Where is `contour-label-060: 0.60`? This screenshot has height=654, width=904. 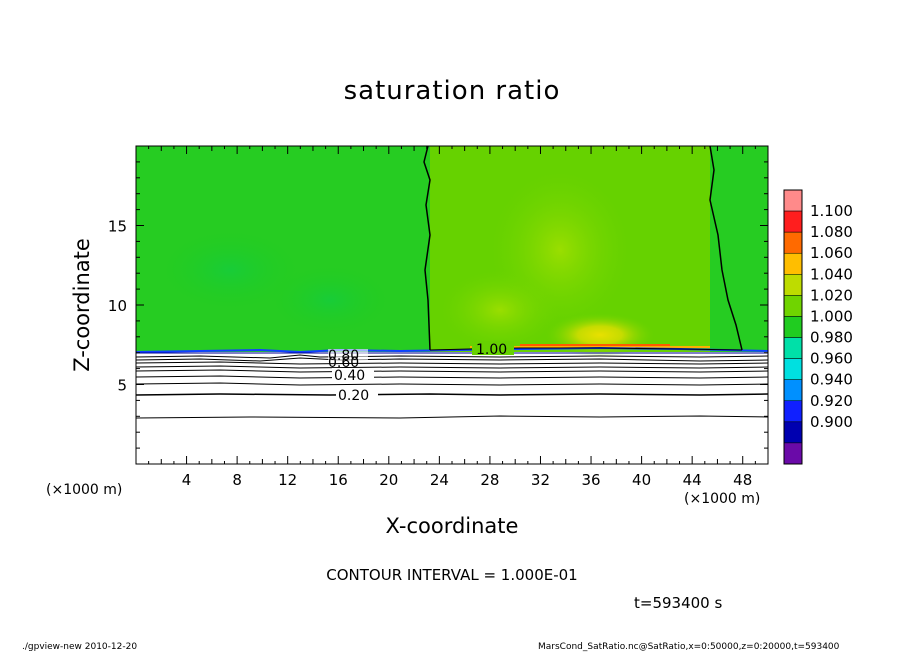
contour-label-060: 0.60 is located at coordinates (343, 363).